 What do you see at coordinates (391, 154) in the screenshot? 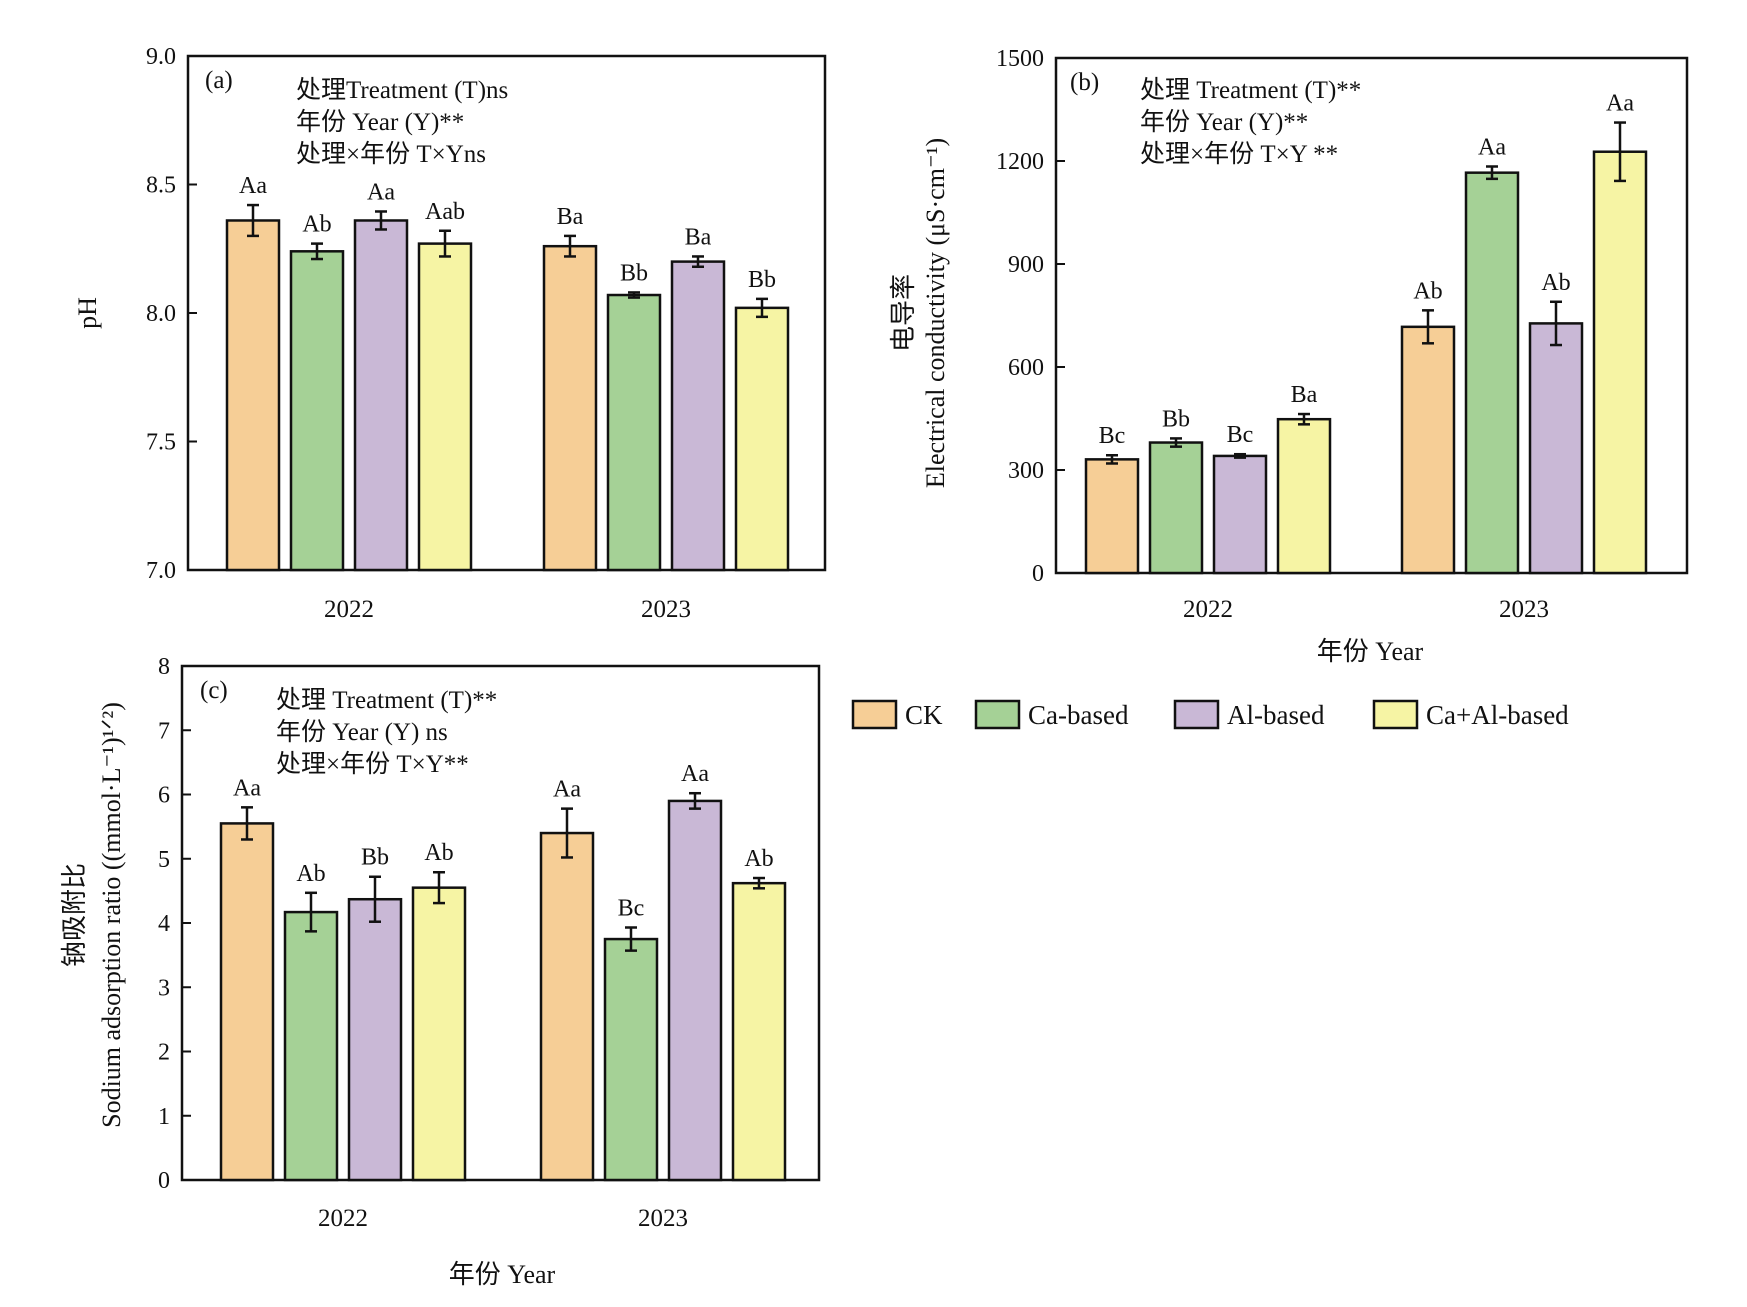
I see `stats-annotation: 处理×年份 T×Yns` at bounding box center [391, 154].